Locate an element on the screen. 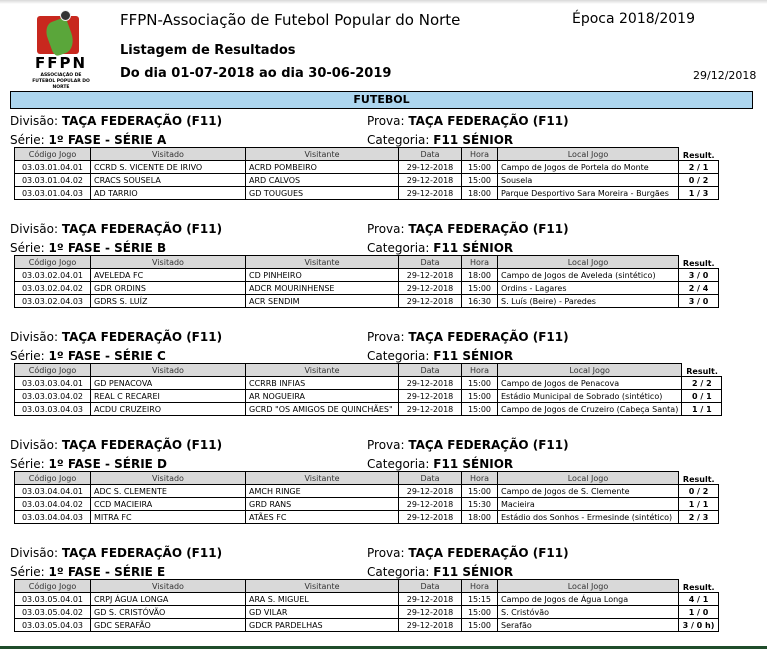  cell-visitado: GD PENACOVA is located at coordinates (168, 383).